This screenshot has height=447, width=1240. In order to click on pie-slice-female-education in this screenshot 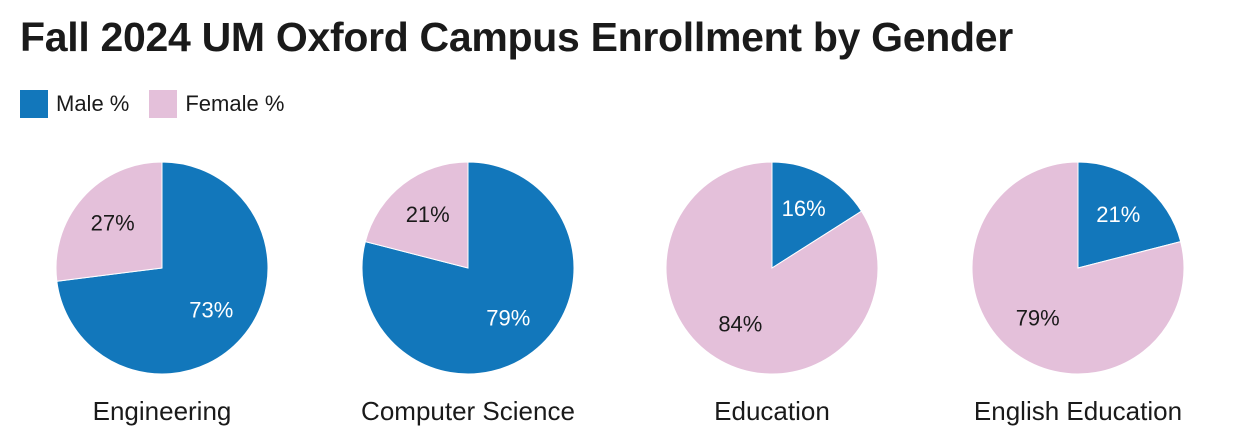, I will do `click(772, 268)`.